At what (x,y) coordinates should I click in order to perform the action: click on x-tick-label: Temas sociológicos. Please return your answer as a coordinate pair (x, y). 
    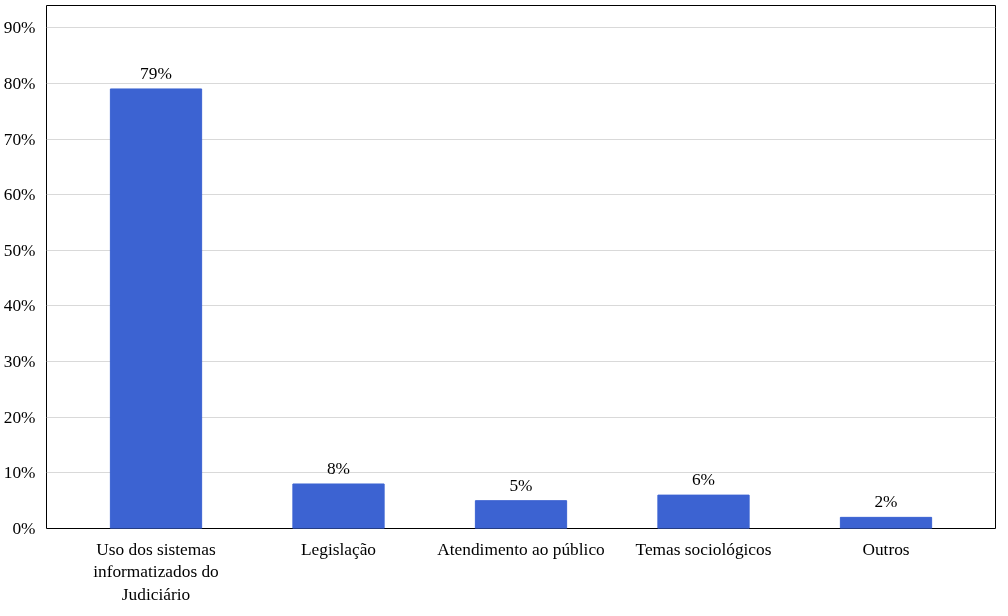
    Looking at the image, I should click on (703, 549).